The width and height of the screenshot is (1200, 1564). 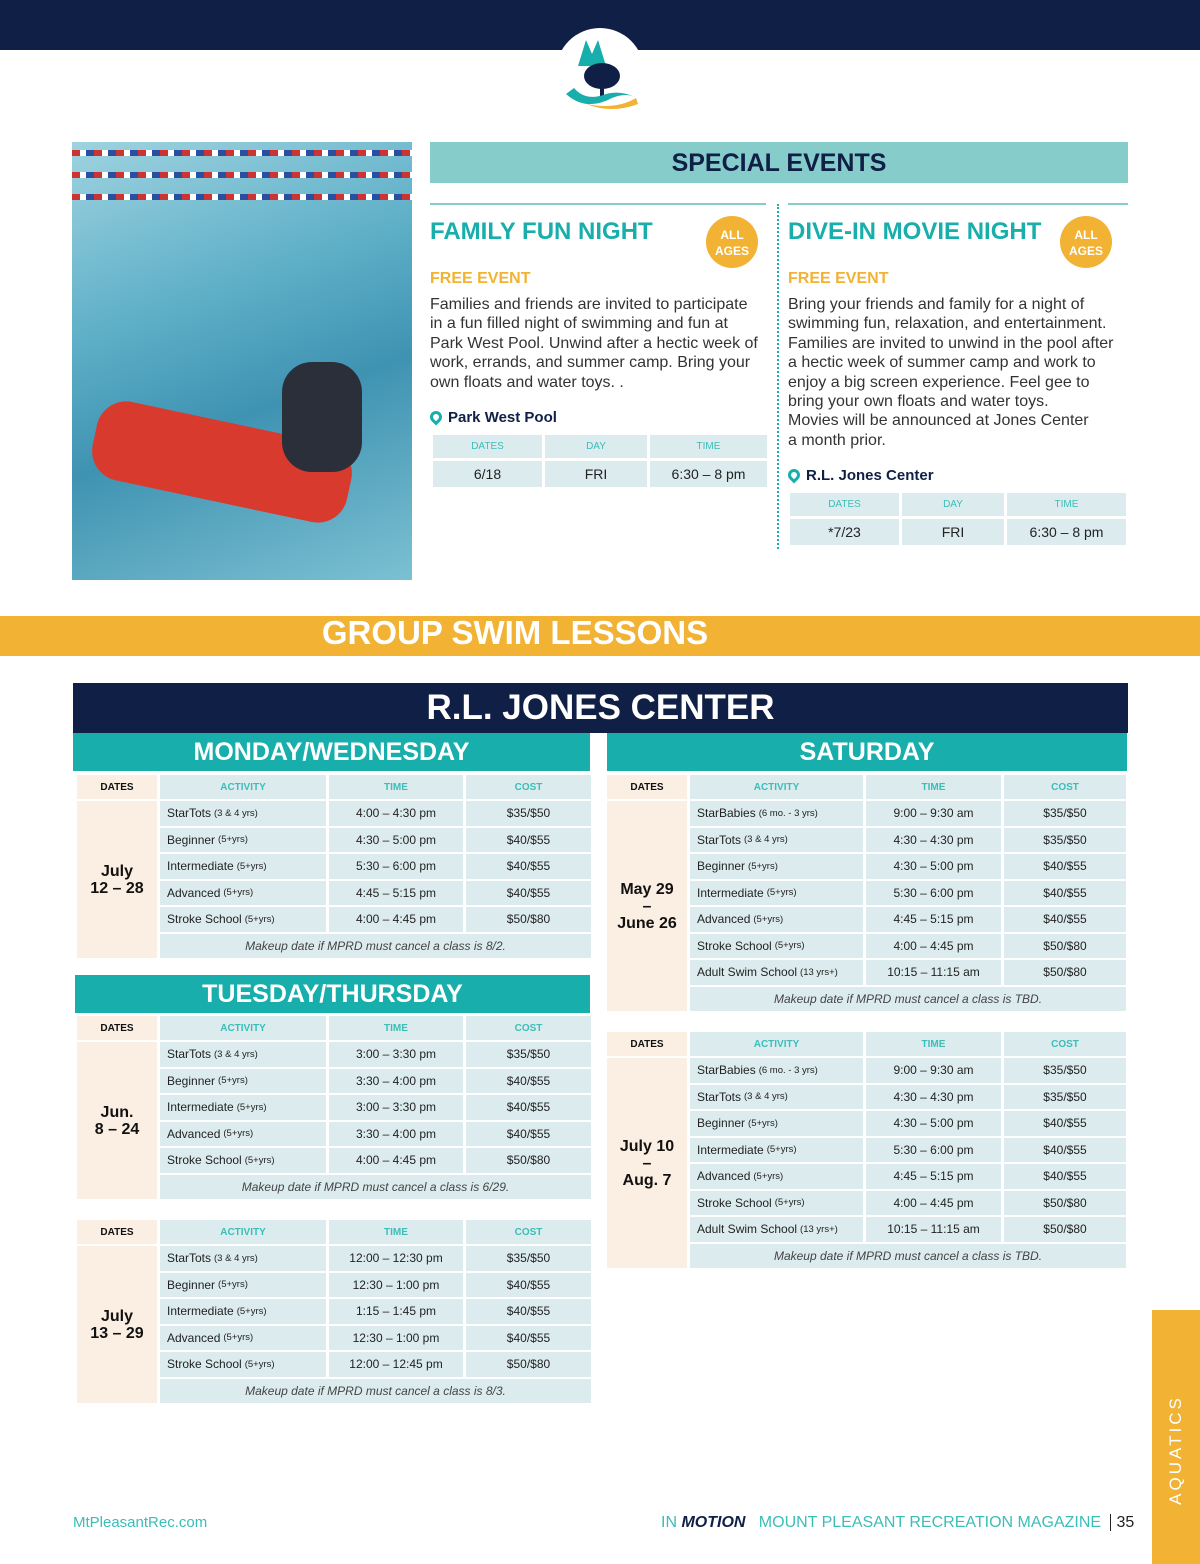 I want to click on table-row: Intermediate (5+yrs) 5:30 – 6:00 pm $40/$55, so click(x=377, y=867).